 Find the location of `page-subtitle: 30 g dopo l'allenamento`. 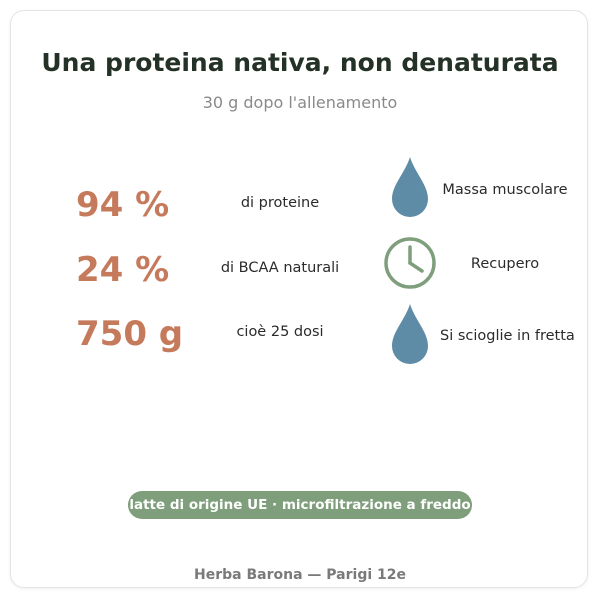

page-subtitle: 30 g dopo l'allenamento is located at coordinates (300, 102).